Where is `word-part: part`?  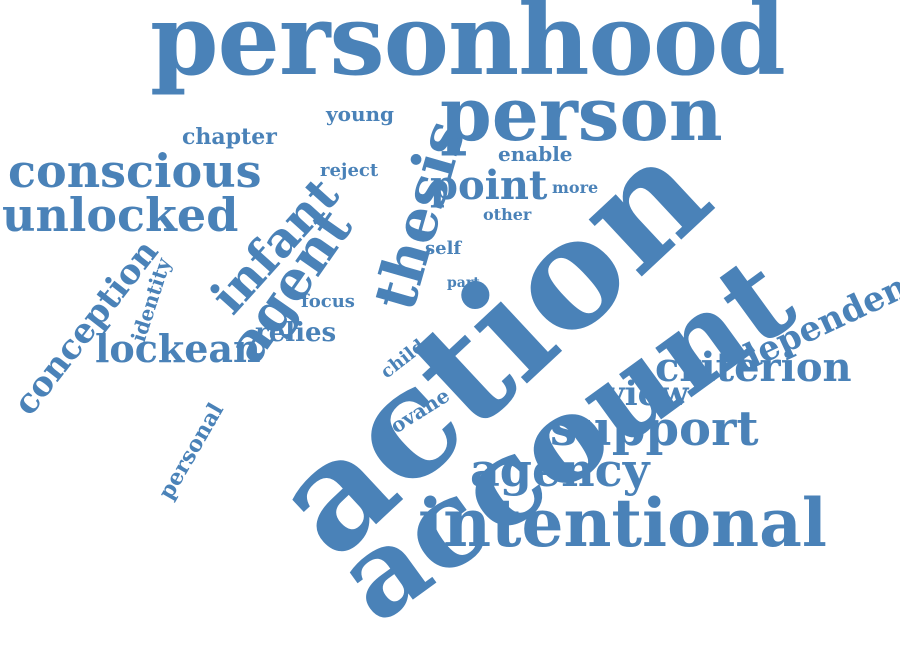
word-part: part is located at coordinates (463, 283).